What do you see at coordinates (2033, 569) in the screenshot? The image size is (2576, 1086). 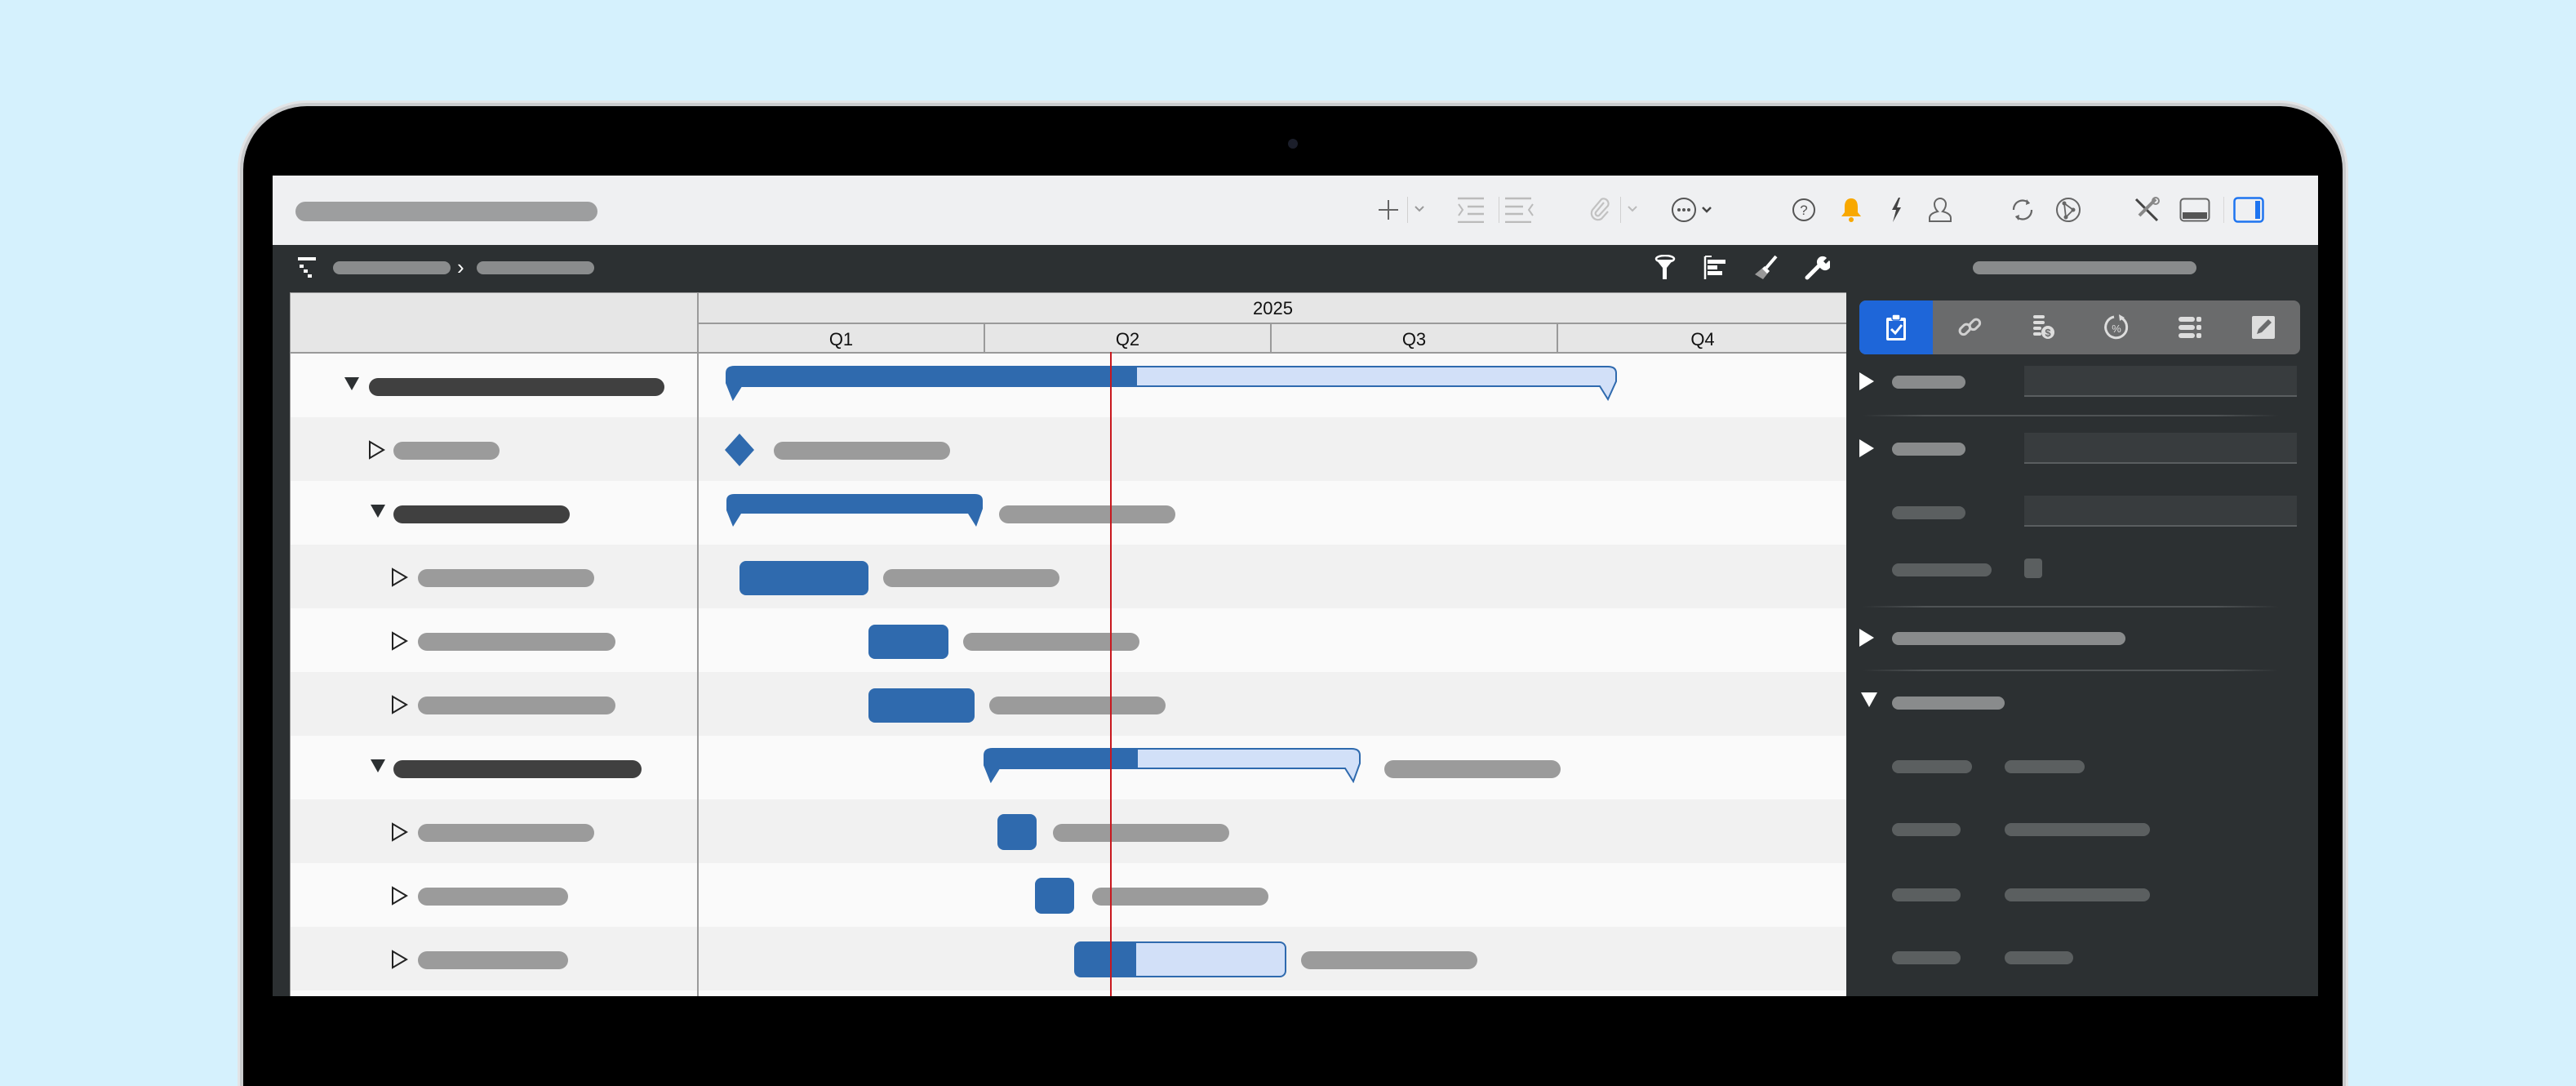 I see `checkbox` at bounding box center [2033, 569].